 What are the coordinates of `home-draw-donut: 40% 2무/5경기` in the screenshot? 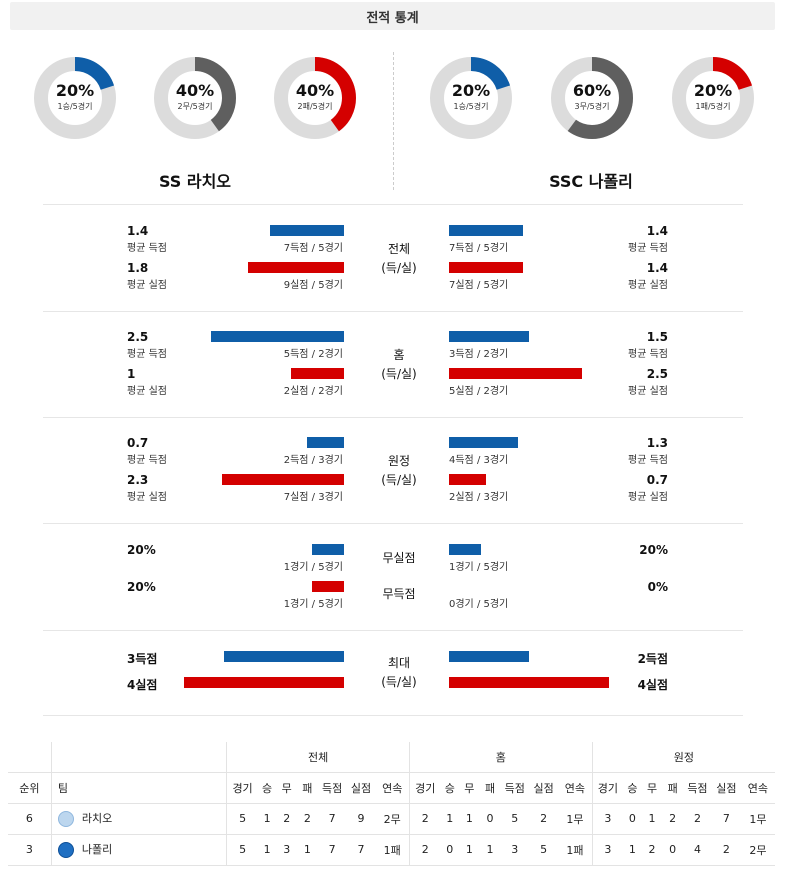 It's located at (195, 98).